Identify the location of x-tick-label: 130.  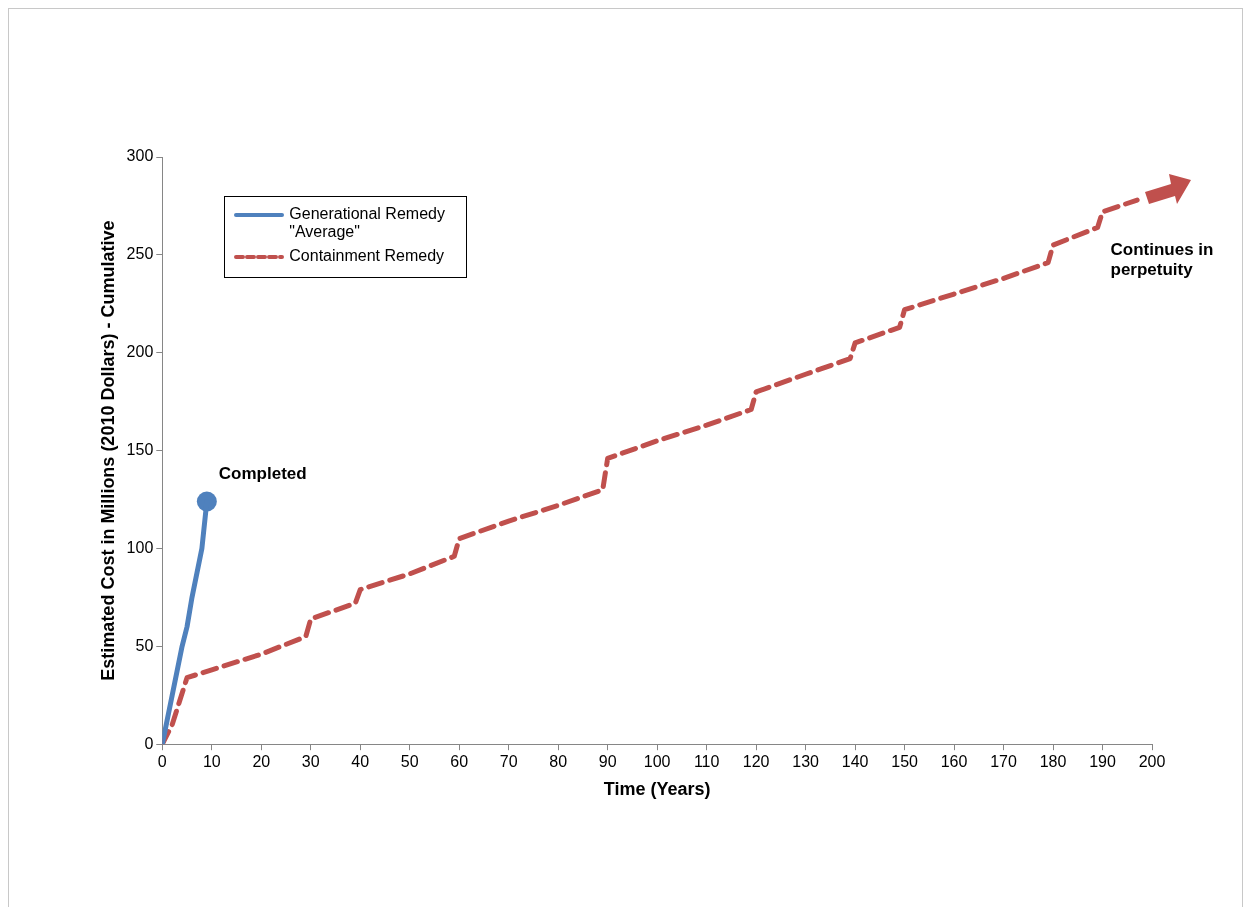
(806, 762).